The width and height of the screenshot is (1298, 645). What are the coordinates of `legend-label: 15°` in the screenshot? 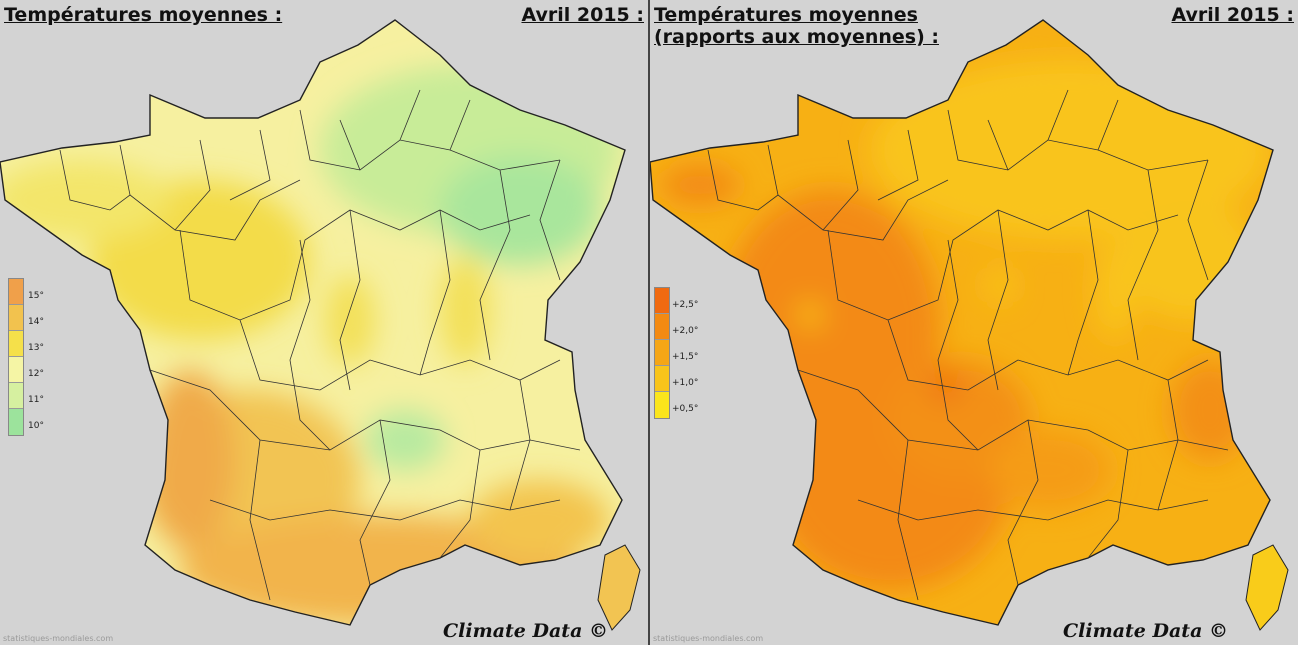 It's located at (36, 296).